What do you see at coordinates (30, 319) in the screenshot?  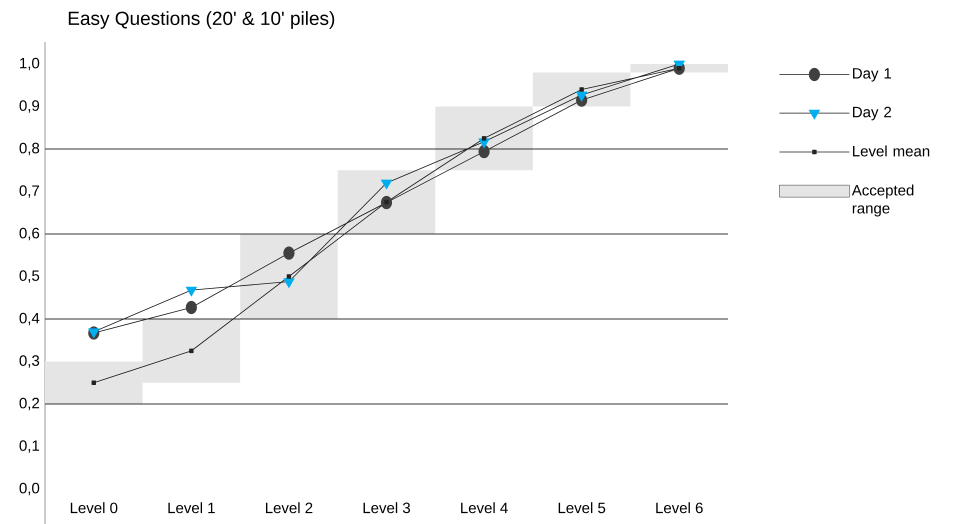 I see `y-tick-label: 0,4` at bounding box center [30, 319].